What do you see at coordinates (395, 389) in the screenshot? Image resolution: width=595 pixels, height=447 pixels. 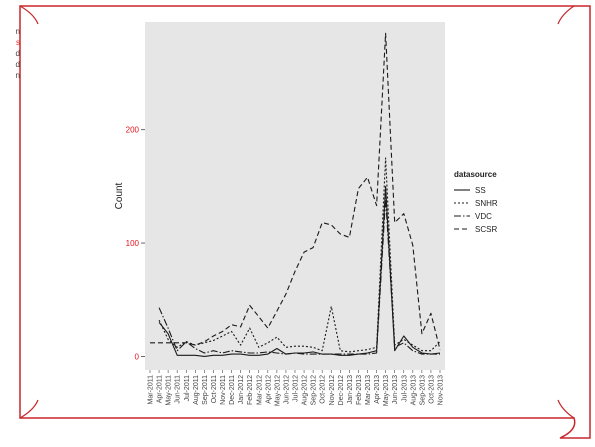 I see `x-tick-label: Jun-2013` at bounding box center [395, 389].